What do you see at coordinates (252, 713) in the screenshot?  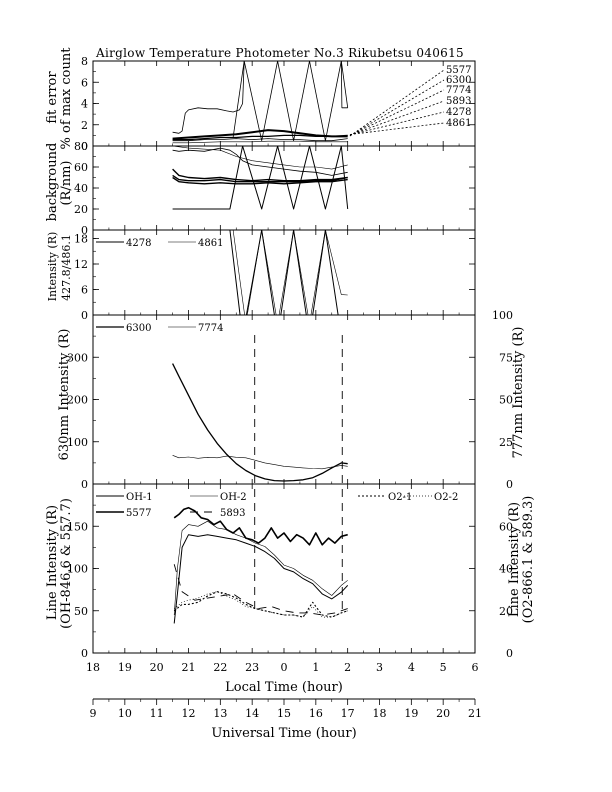 I see `x-ut-tick-label: 14` at bounding box center [252, 713].